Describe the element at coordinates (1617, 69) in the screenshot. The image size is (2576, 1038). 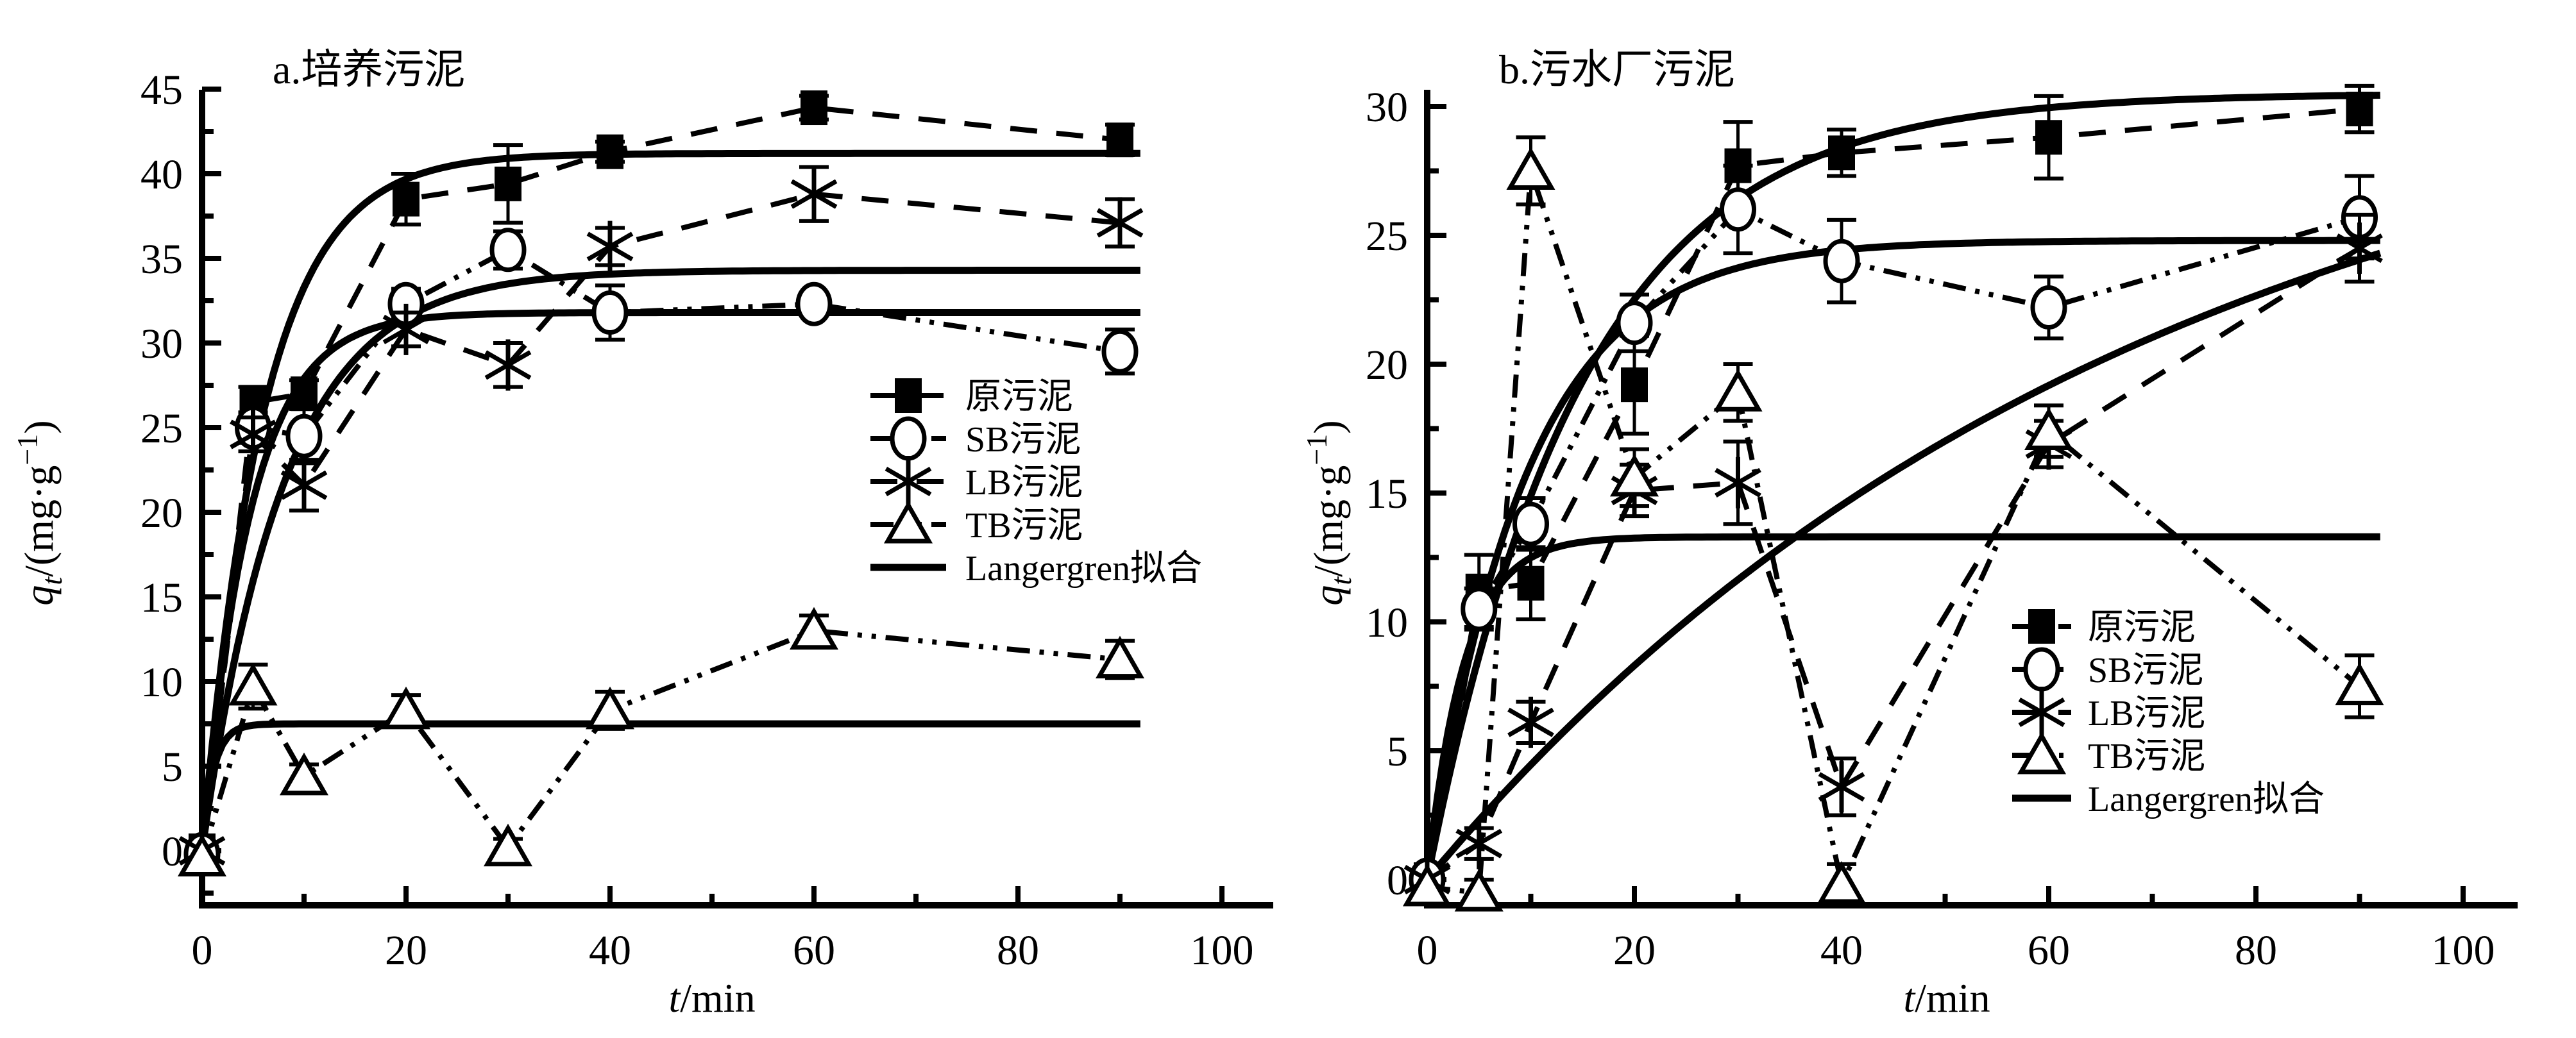
I see `panel-title-b: b.污水厂污泥` at that location.